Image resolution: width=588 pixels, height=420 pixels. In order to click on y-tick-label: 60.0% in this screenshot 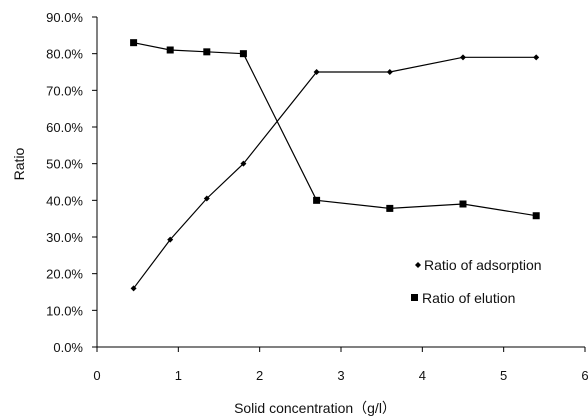, I will do `click(64, 127)`.